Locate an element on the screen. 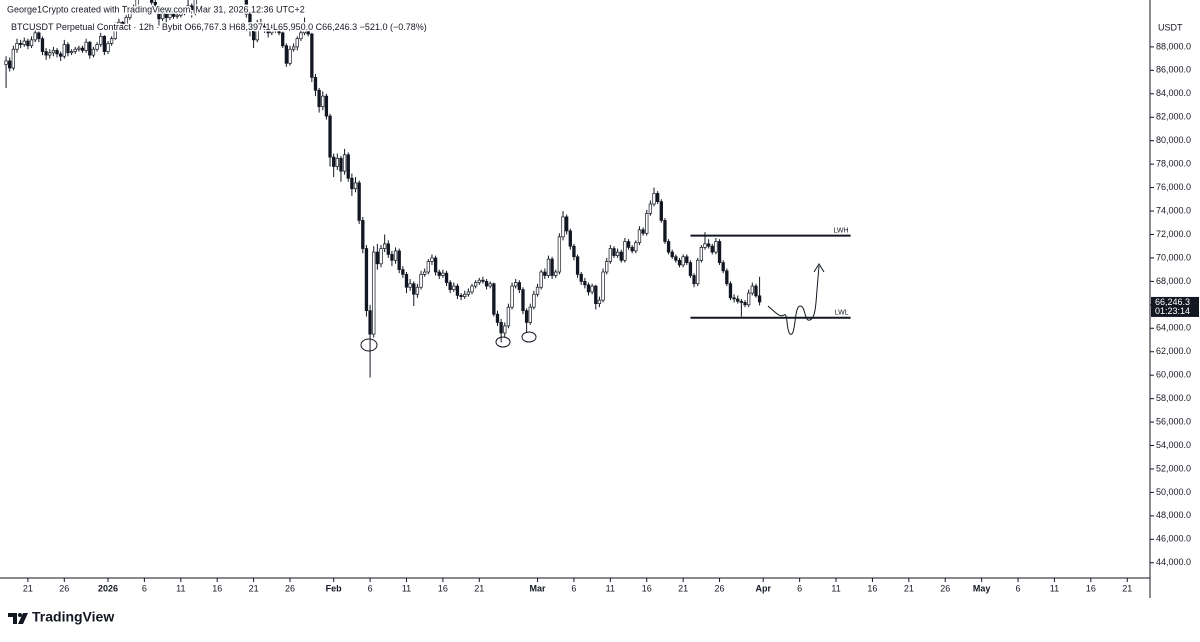 Image resolution: width=1200 pixels, height=642 pixels. ohlc-close: C66,246.3 is located at coordinates (337, 27).